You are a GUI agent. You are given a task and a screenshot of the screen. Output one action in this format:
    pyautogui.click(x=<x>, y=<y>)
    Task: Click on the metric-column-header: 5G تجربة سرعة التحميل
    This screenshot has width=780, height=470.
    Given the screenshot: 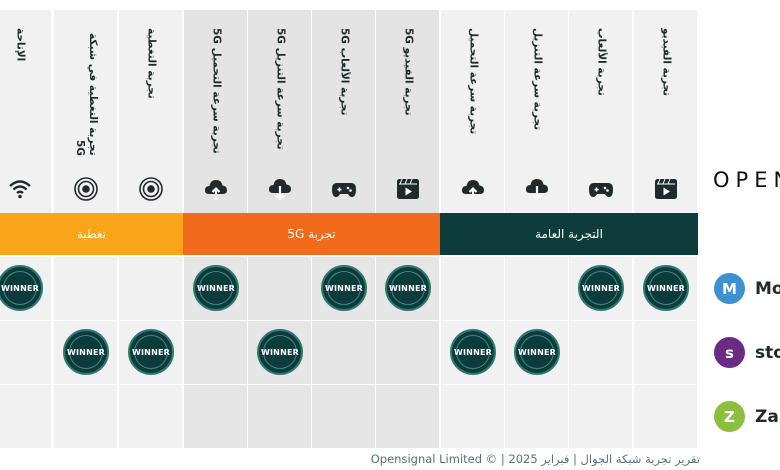 What is the action you would take?
    pyautogui.click(x=216, y=111)
    